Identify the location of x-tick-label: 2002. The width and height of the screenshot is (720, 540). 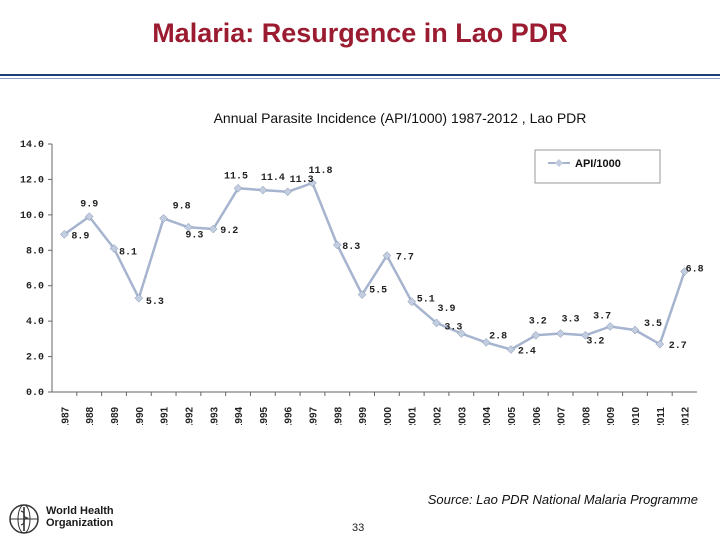
(438, 415).